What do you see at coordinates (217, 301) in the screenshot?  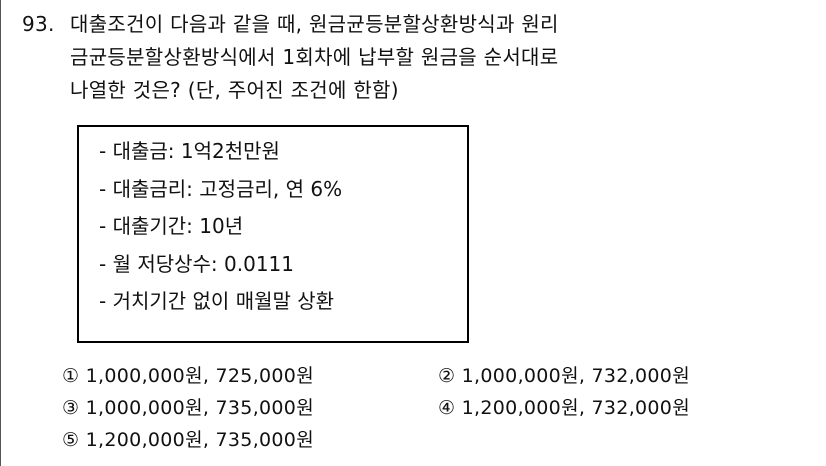 I see `condition-item: - 거치기간 없이 매월말 상환` at bounding box center [217, 301].